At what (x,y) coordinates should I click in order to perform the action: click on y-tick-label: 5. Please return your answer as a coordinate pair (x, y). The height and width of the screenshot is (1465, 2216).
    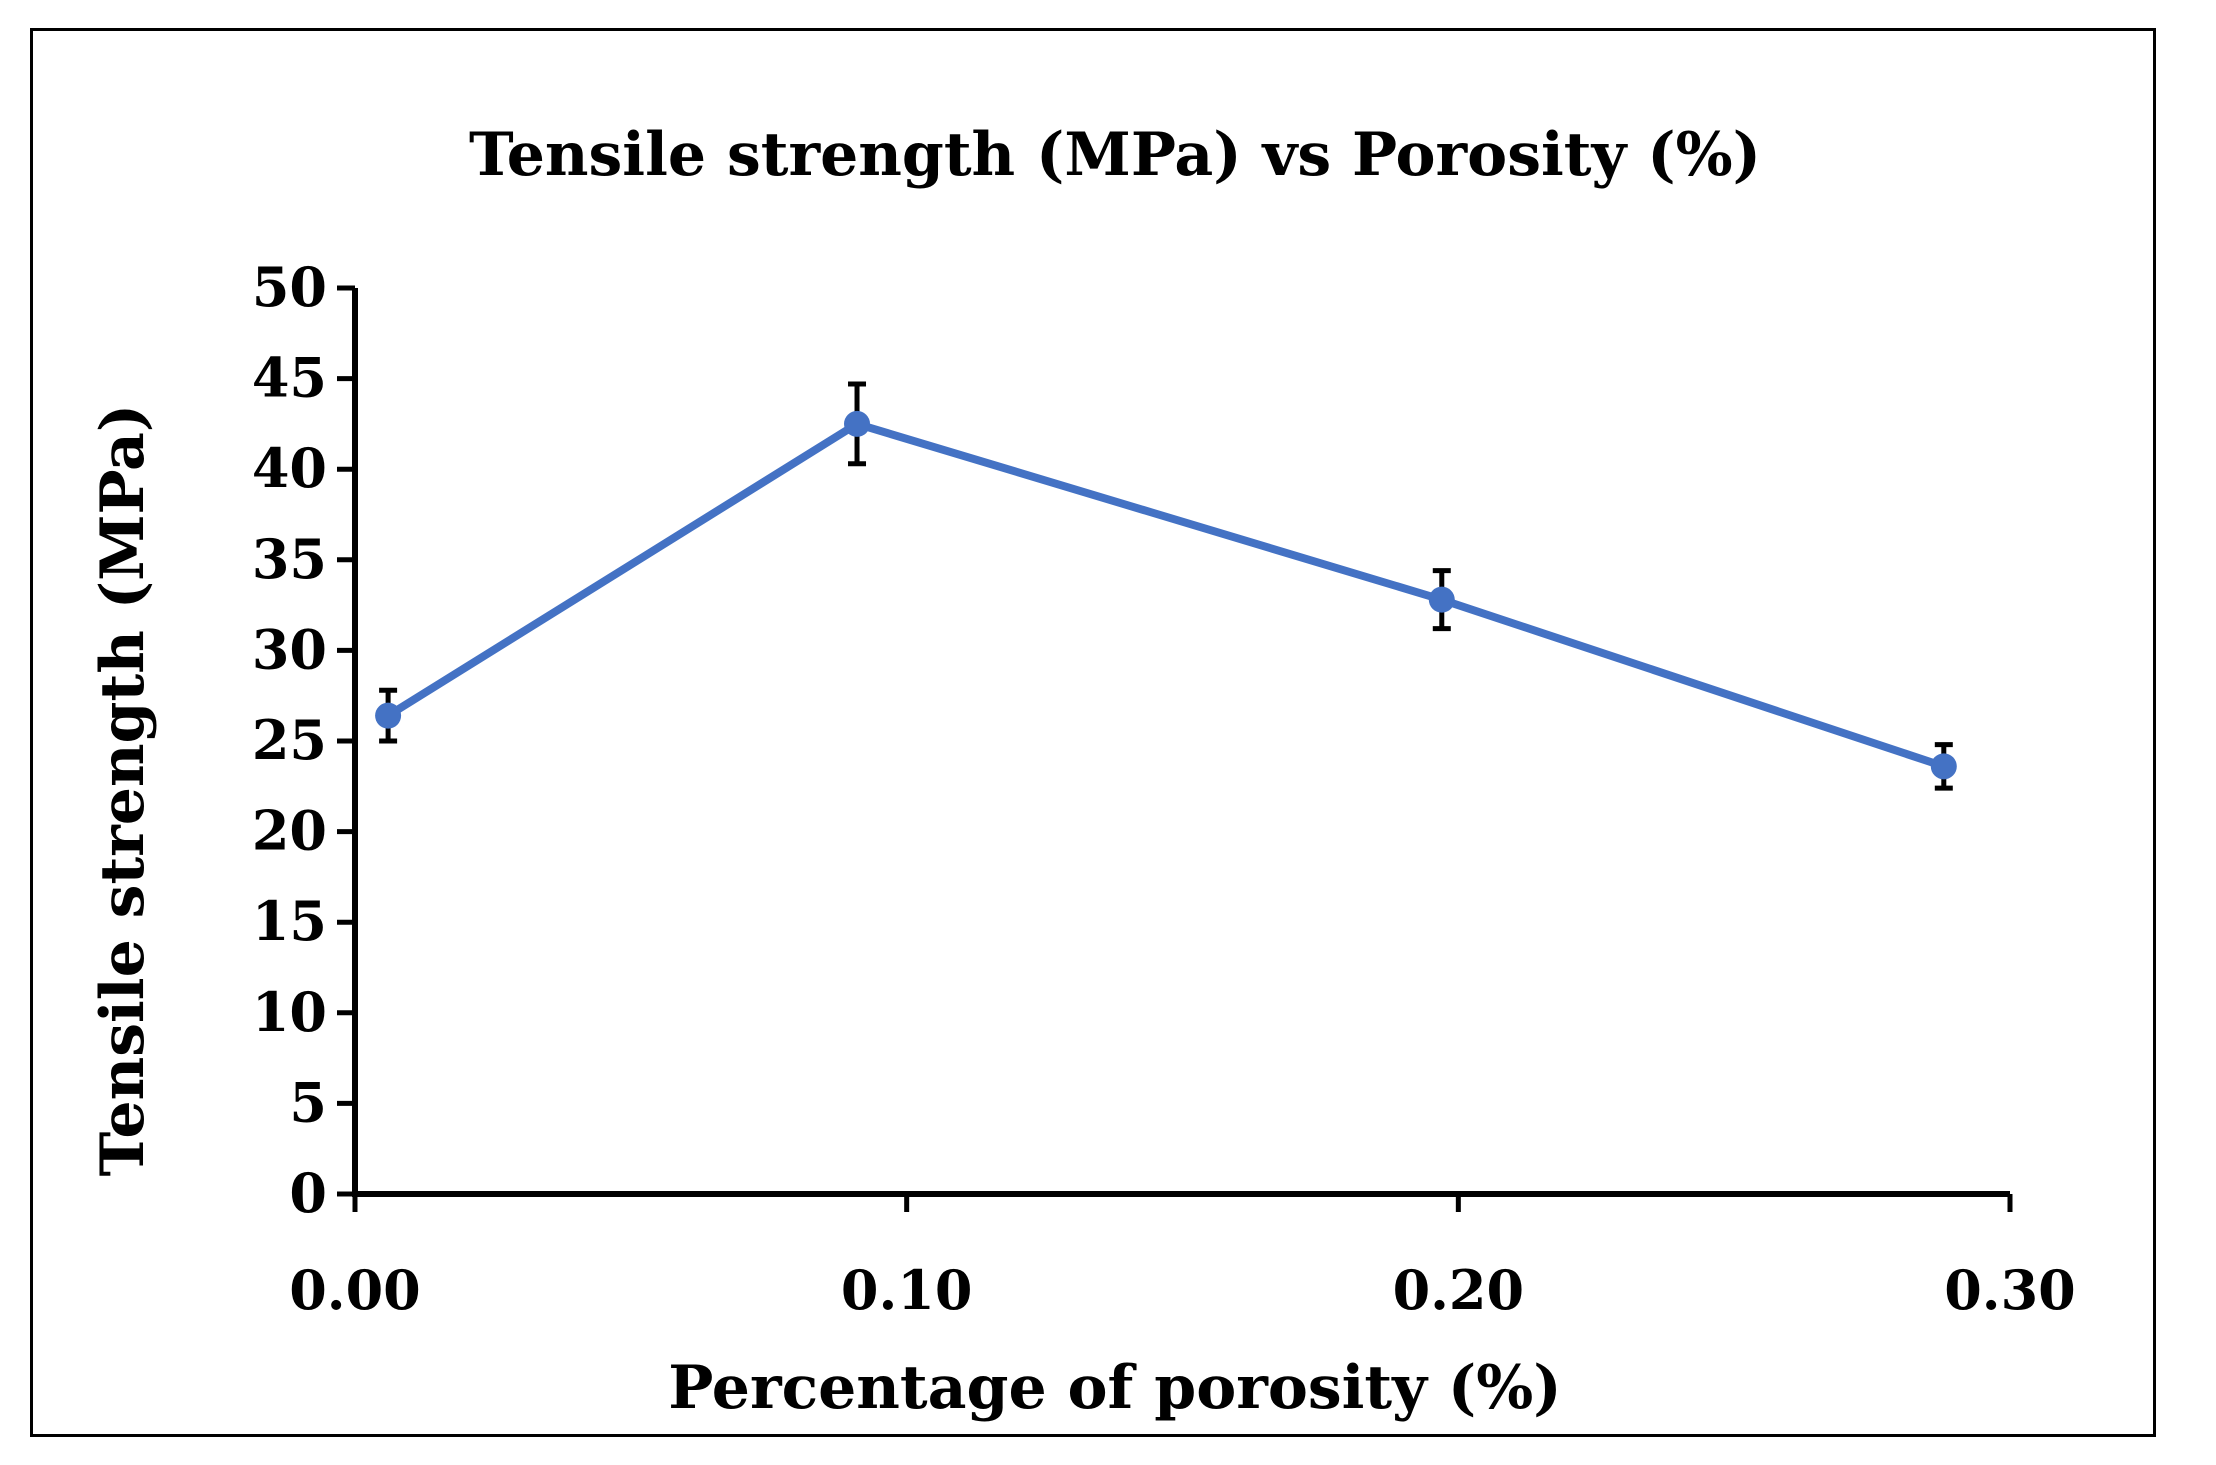
    Looking at the image, I should click on (308, 1102).